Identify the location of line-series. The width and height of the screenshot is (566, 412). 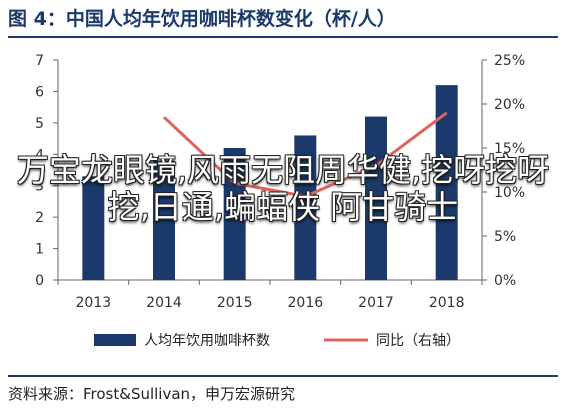
(305, 154).